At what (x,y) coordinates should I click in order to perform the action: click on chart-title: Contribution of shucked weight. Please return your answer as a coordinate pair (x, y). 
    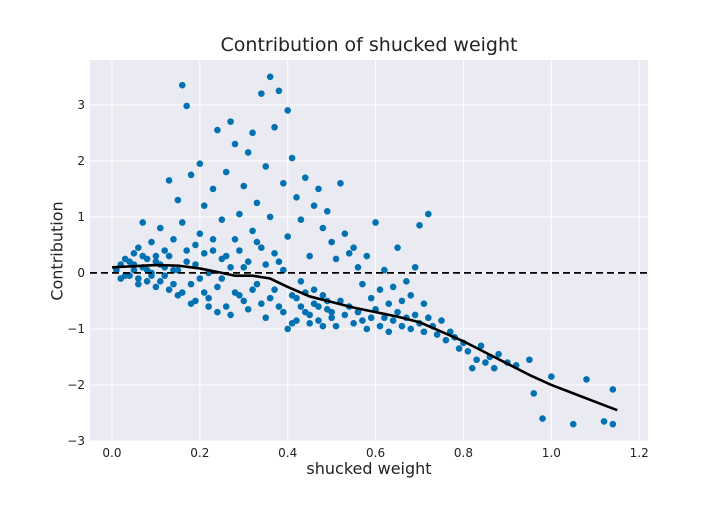
    Looking at the image, I should click on (369, 45).